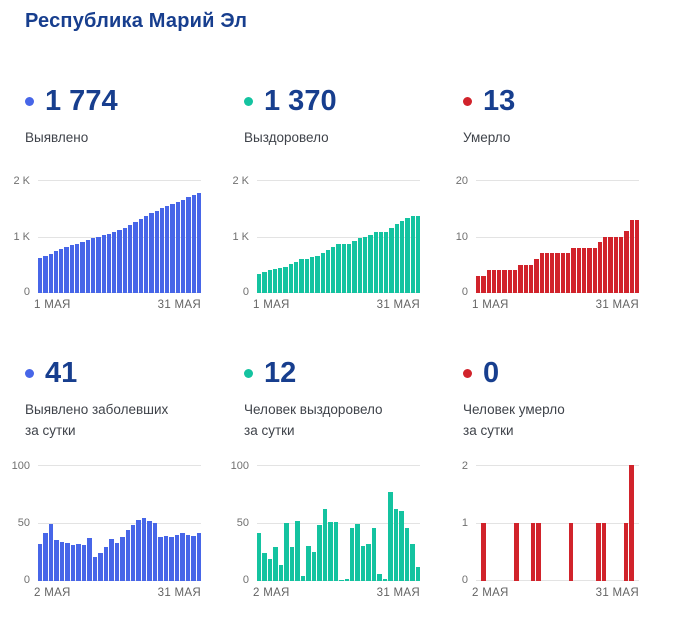  I want to click on stat-value: 13, so click(499, 100).